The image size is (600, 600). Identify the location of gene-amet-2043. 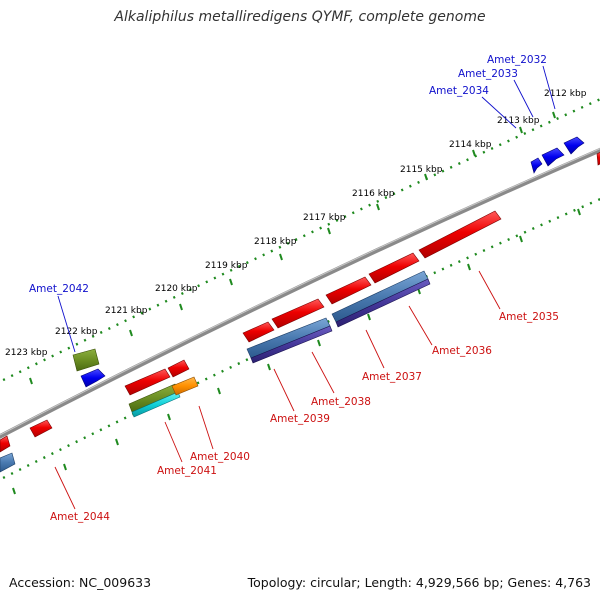
(93, 378).